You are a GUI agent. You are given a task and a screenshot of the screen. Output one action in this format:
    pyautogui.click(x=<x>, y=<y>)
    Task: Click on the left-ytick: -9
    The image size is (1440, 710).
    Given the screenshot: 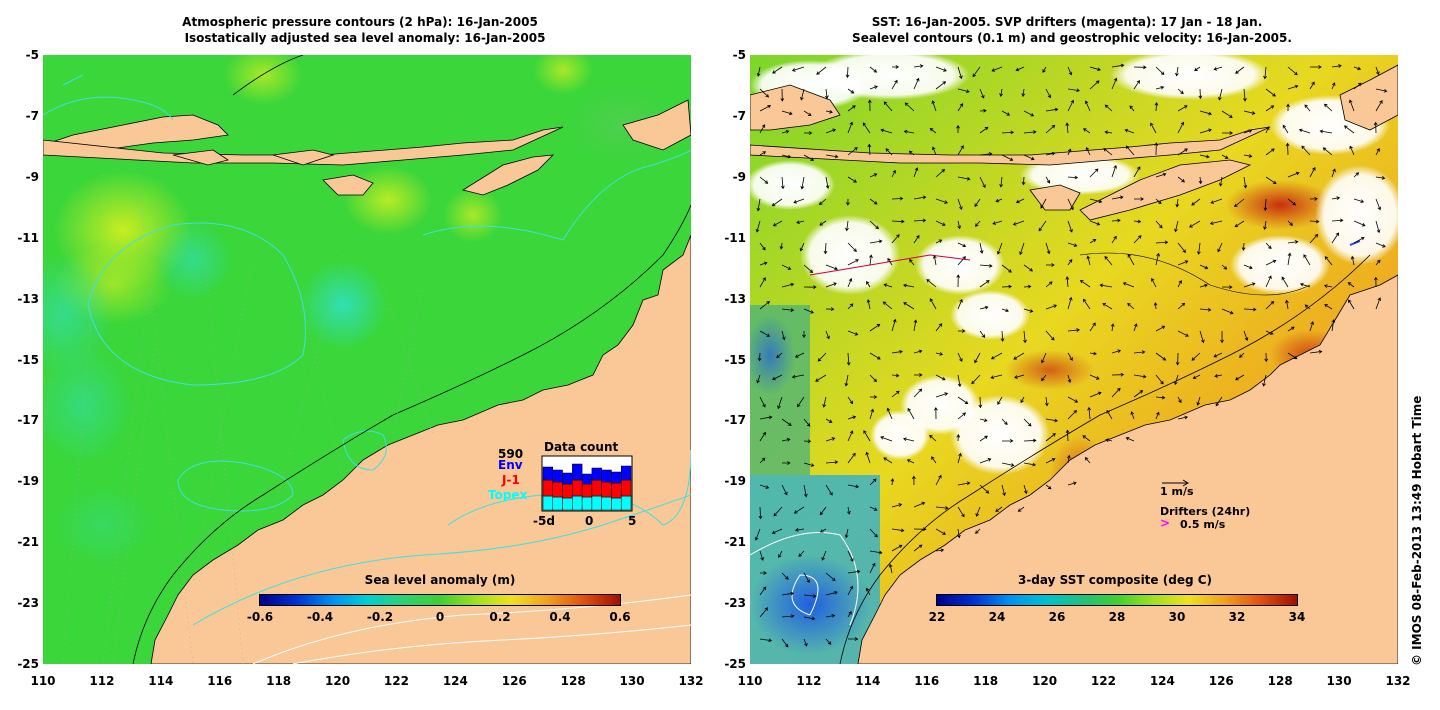 What is the action you would take?
    pyautogui.click(x=32, y=176)
    